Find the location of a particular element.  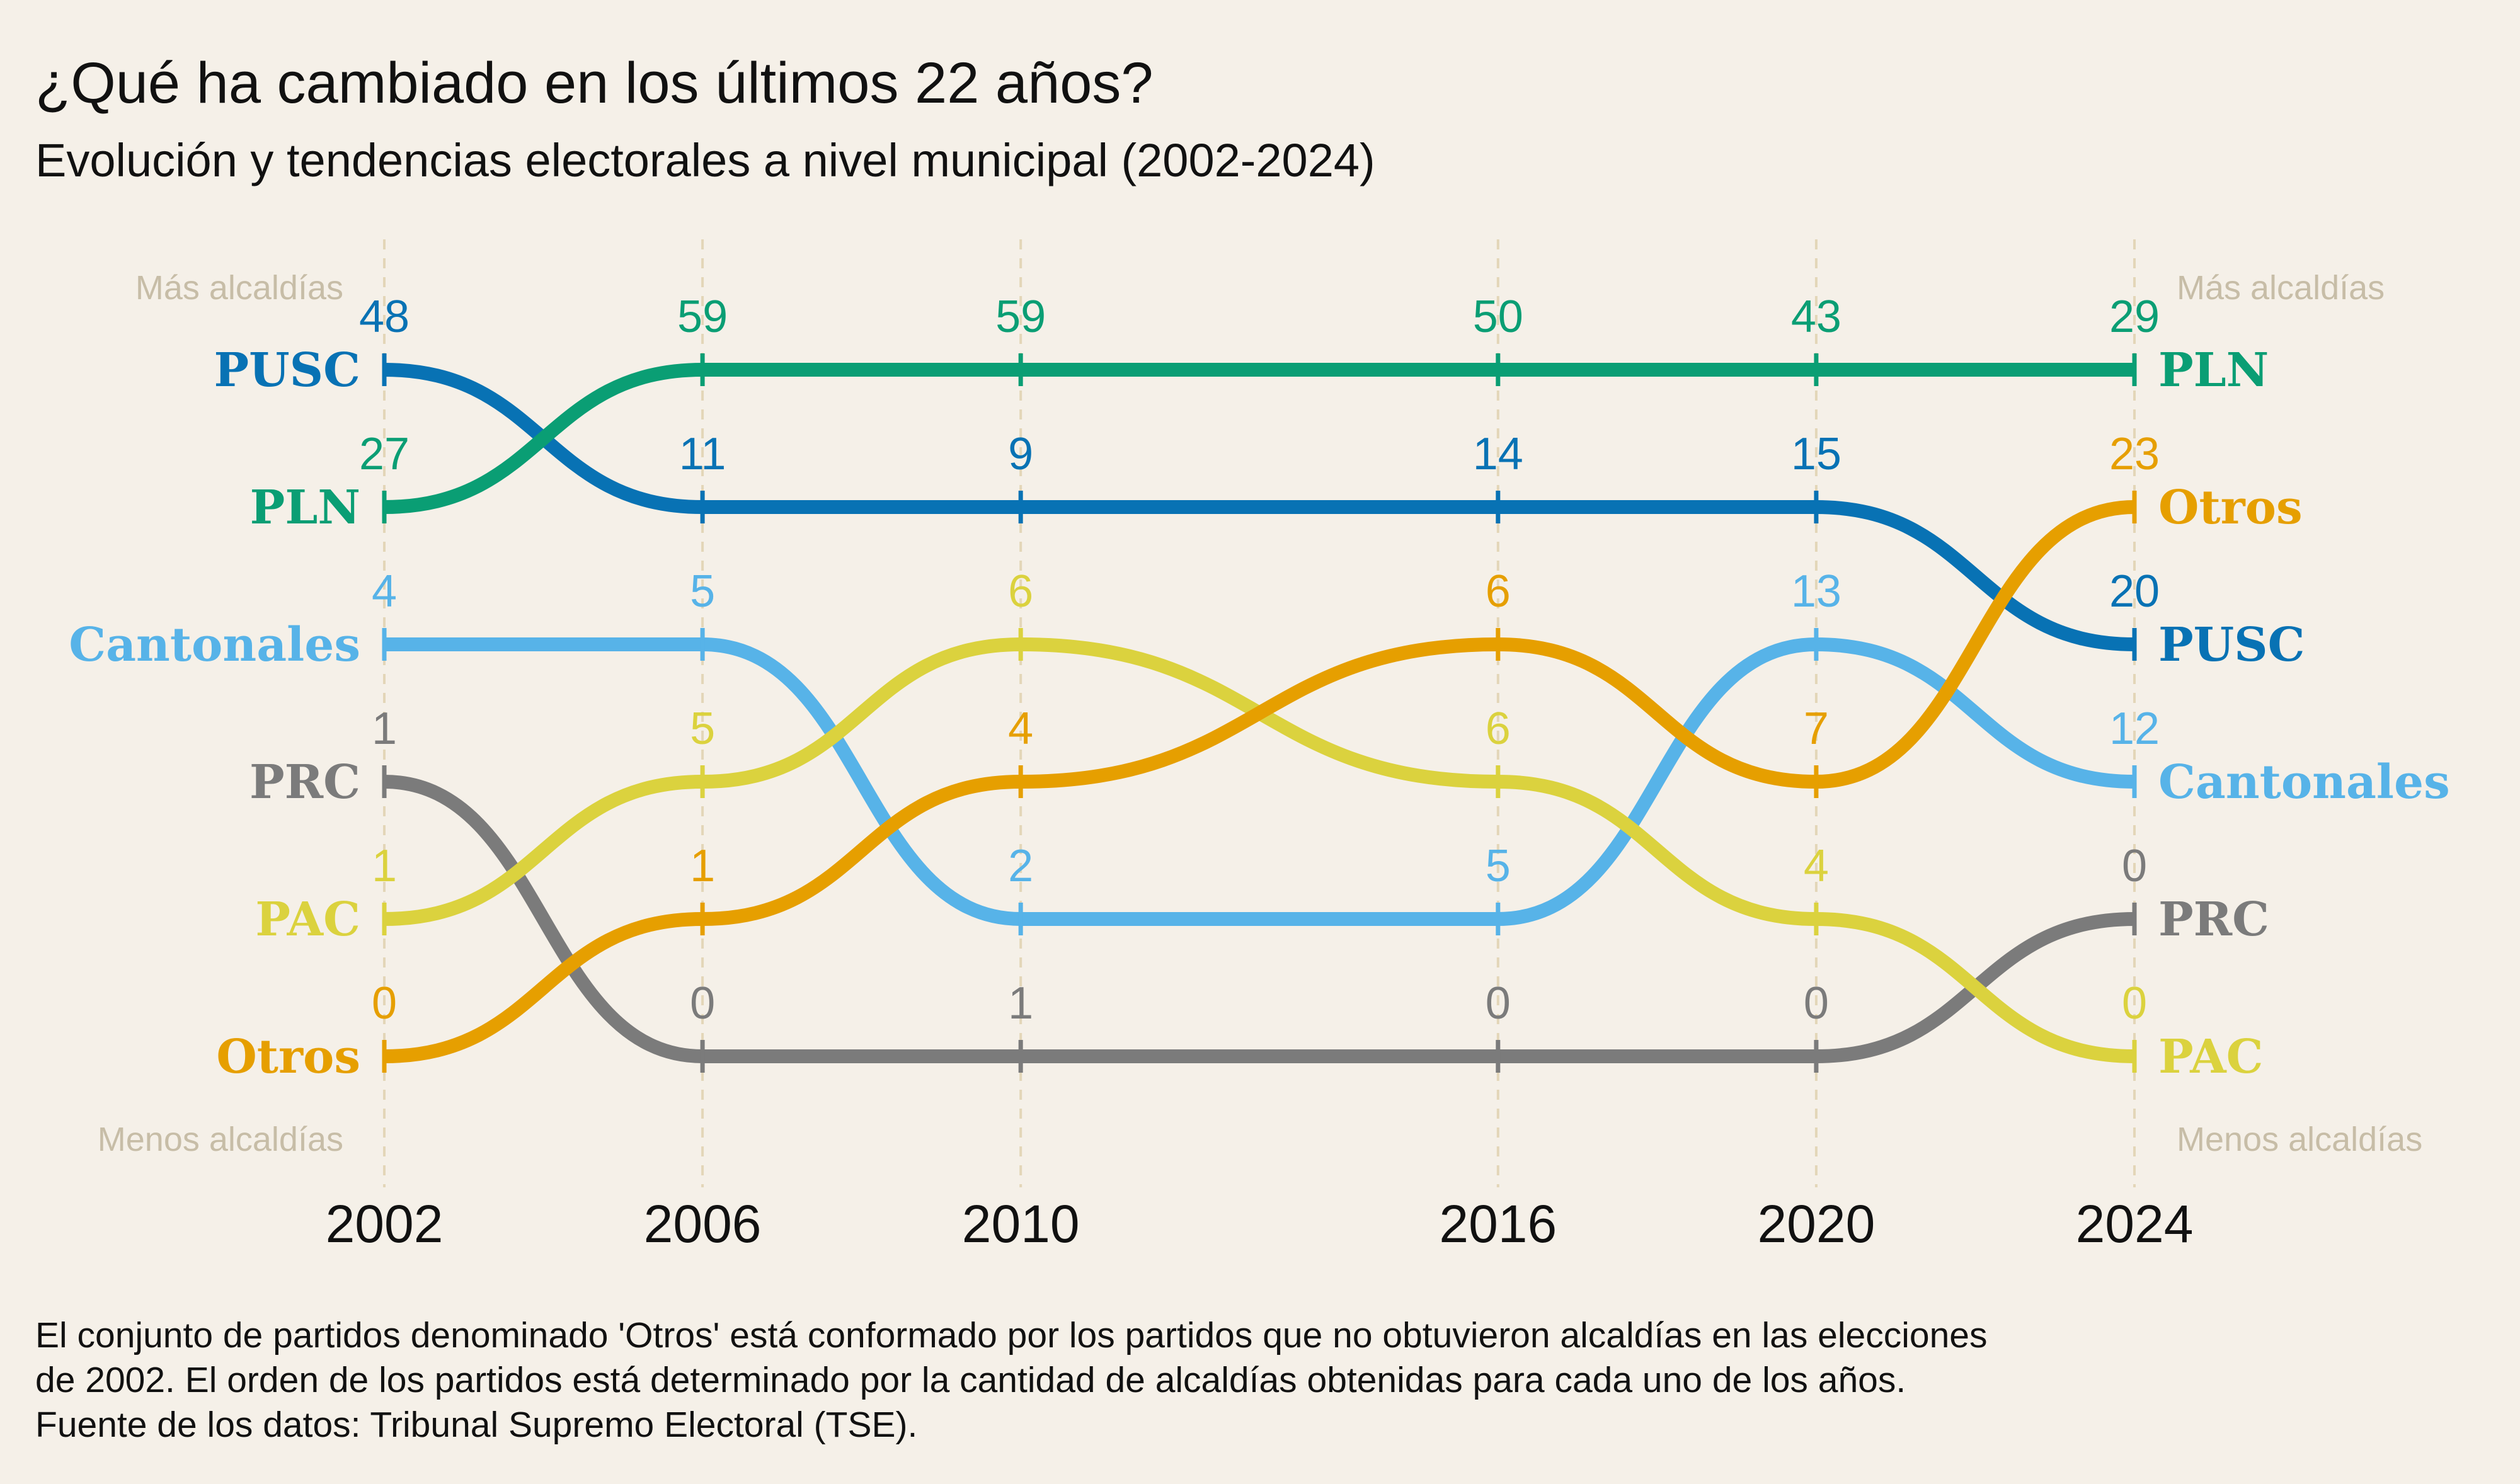

data-label-cantonales-2010: 2 is located at coordinates (1020, 866).